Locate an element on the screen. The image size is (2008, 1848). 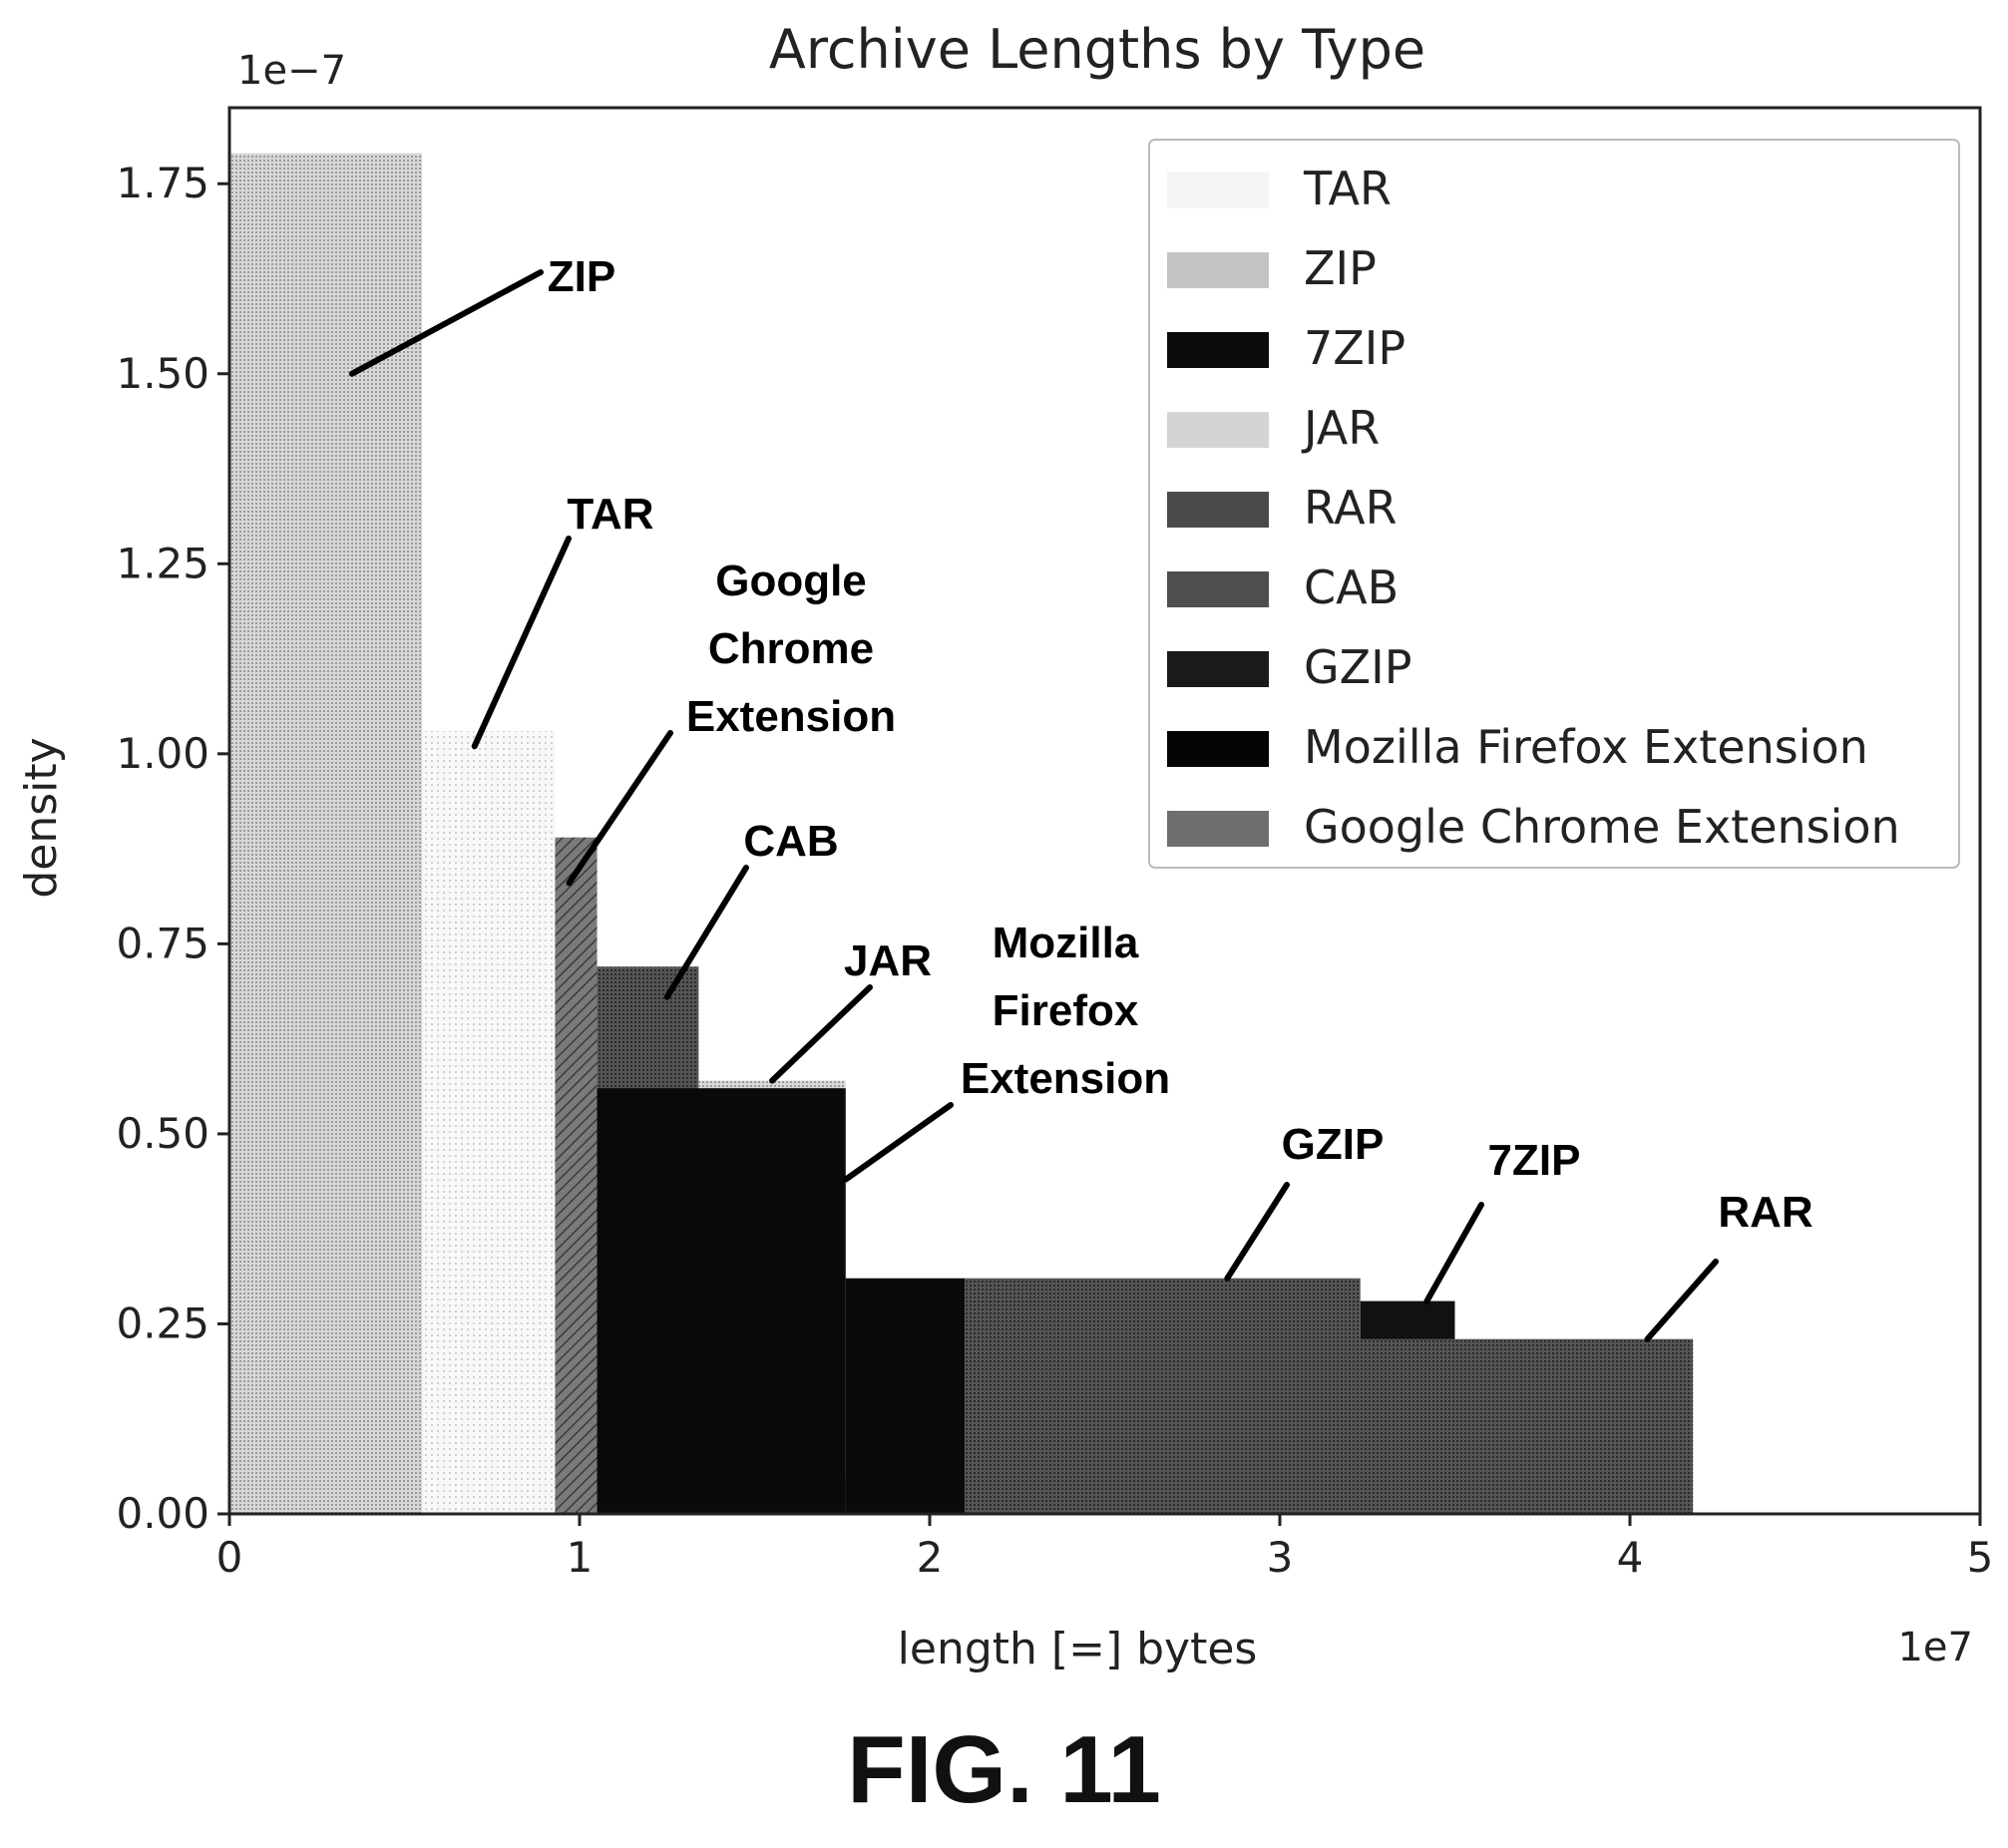
annotation-label-7zip: 7ZIP is located at coordinates (1535, 1160).